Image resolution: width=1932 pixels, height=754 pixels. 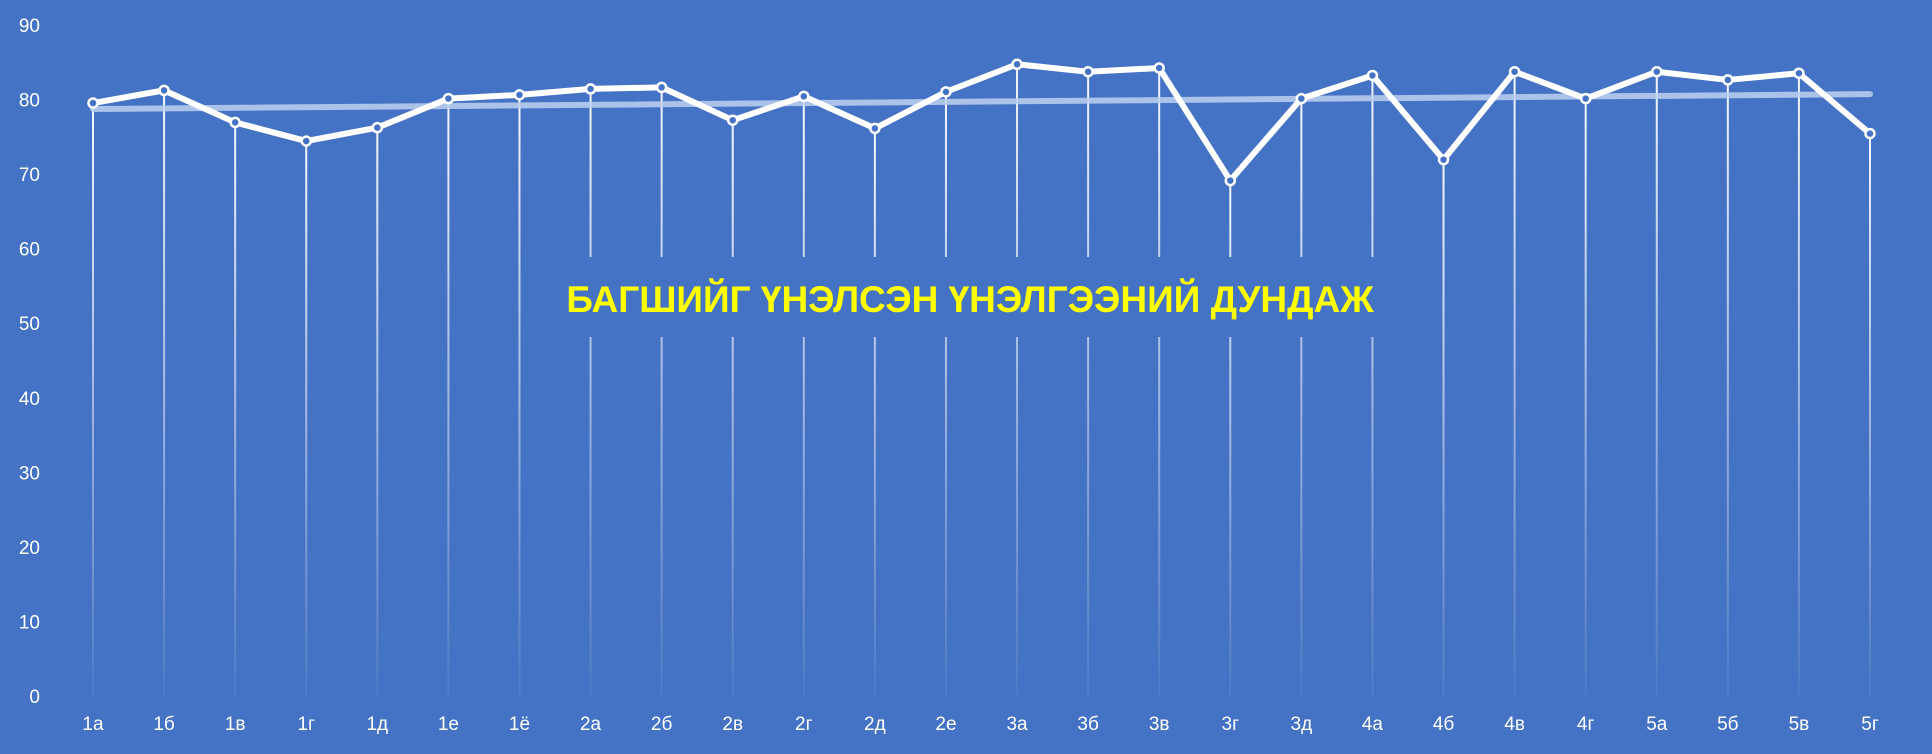 I want to click on y-tick-label: 30, so click(x=29, y=473).